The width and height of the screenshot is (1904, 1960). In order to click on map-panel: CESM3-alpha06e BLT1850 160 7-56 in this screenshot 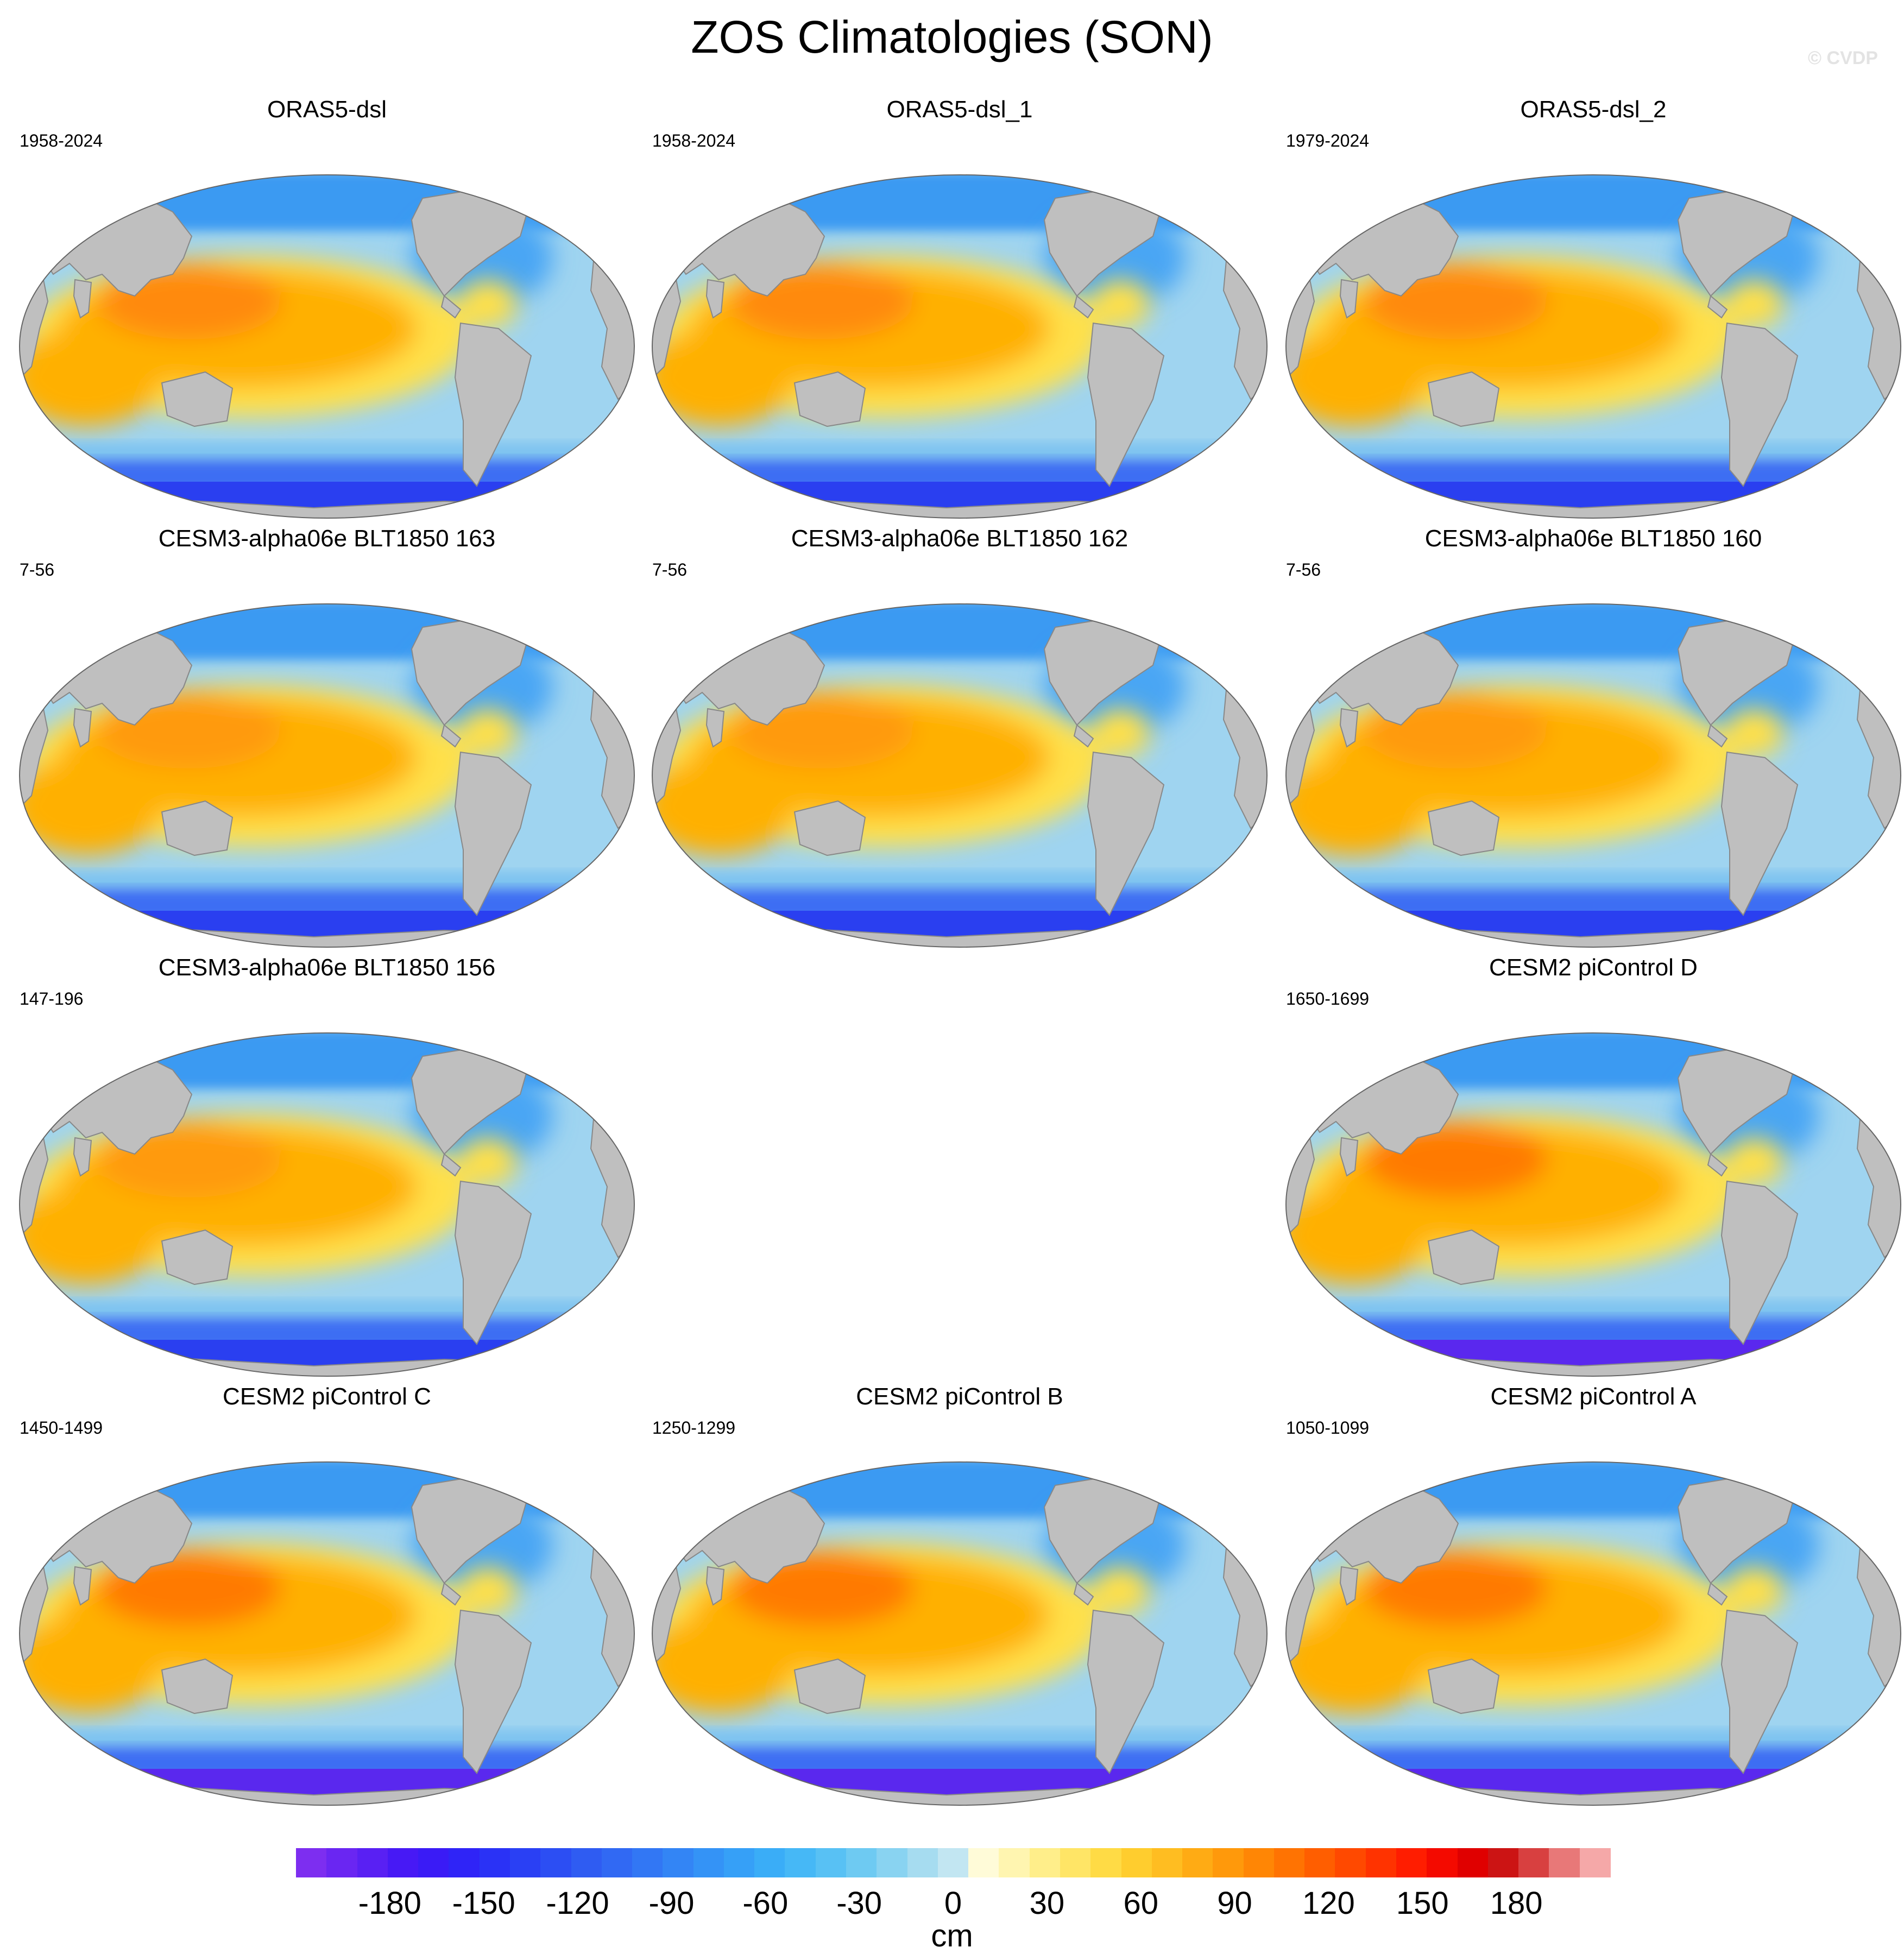, I will do `click(1590, 739)`.